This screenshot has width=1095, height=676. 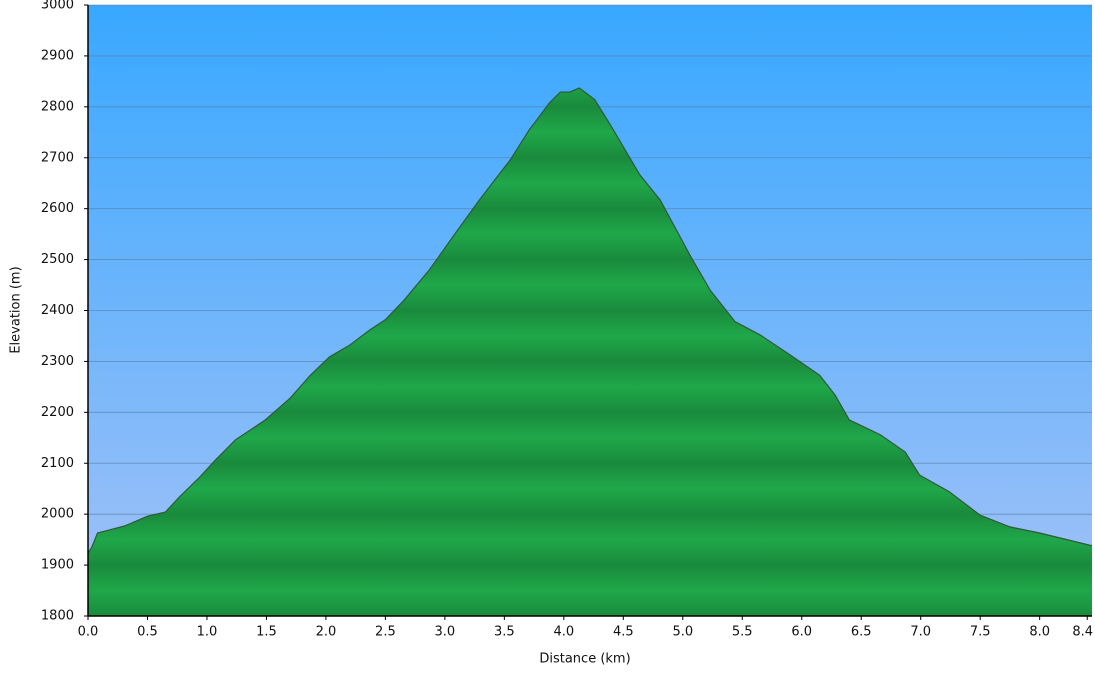 What do you see at coordinates (742, 632) in the screenshot?
I see `x-tick-label: 5.5` at bounding box center [742, 632].